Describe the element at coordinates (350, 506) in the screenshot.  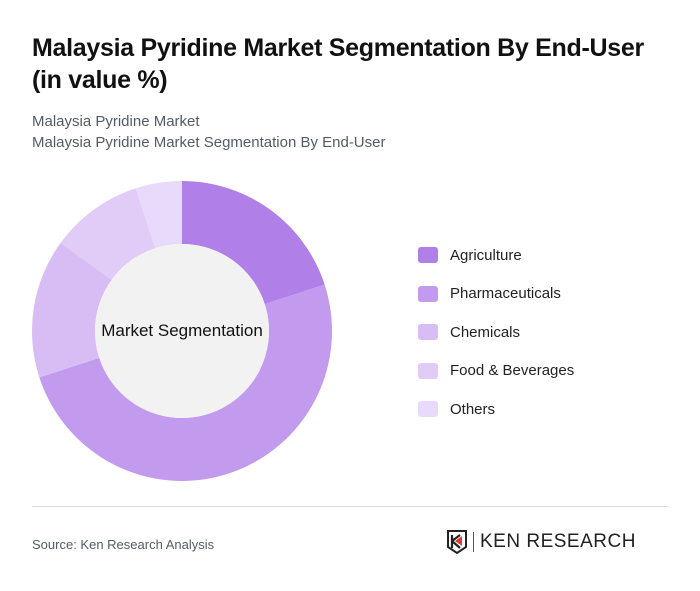
I see `footer-divider` at that location.